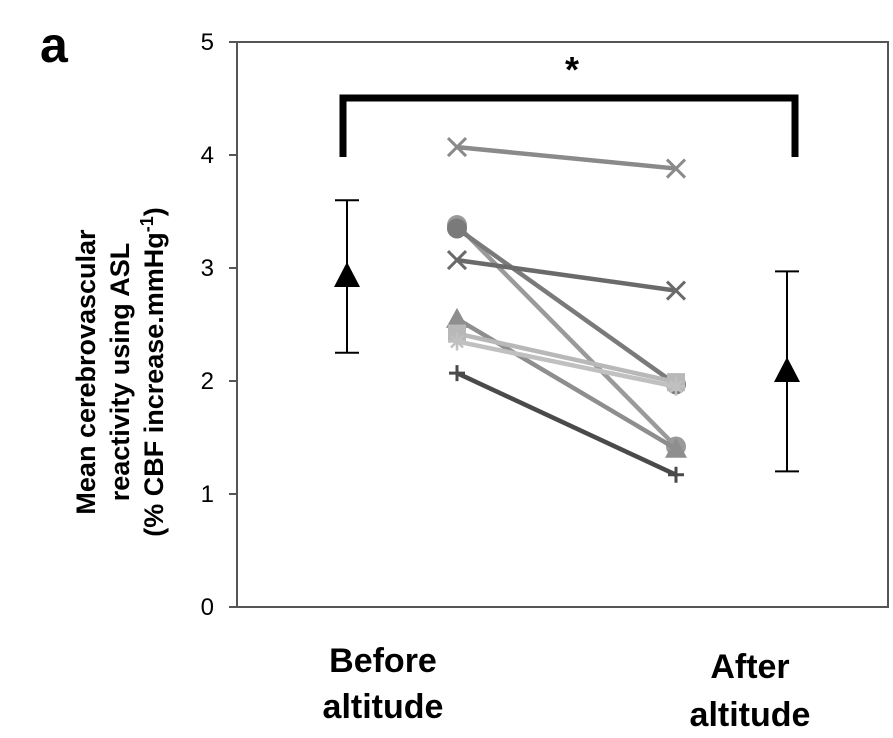 Image resolution: width=893 pixels, height=738 pixels. I want to click on significance-star: *, so click(572, 69).